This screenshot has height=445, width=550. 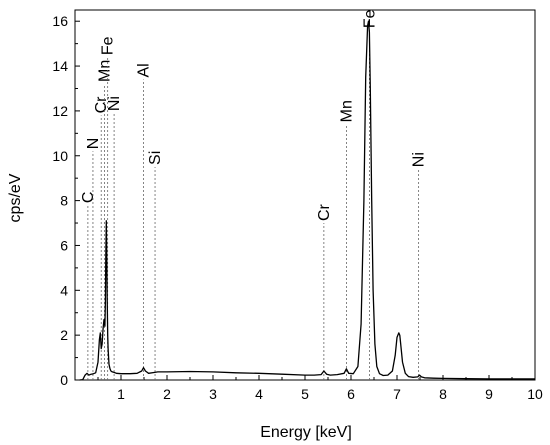 What do you see at coordinates (60, 66) in the screenshot?
I see `y-tick-label-14: 14` at bounding box center [60, 66].